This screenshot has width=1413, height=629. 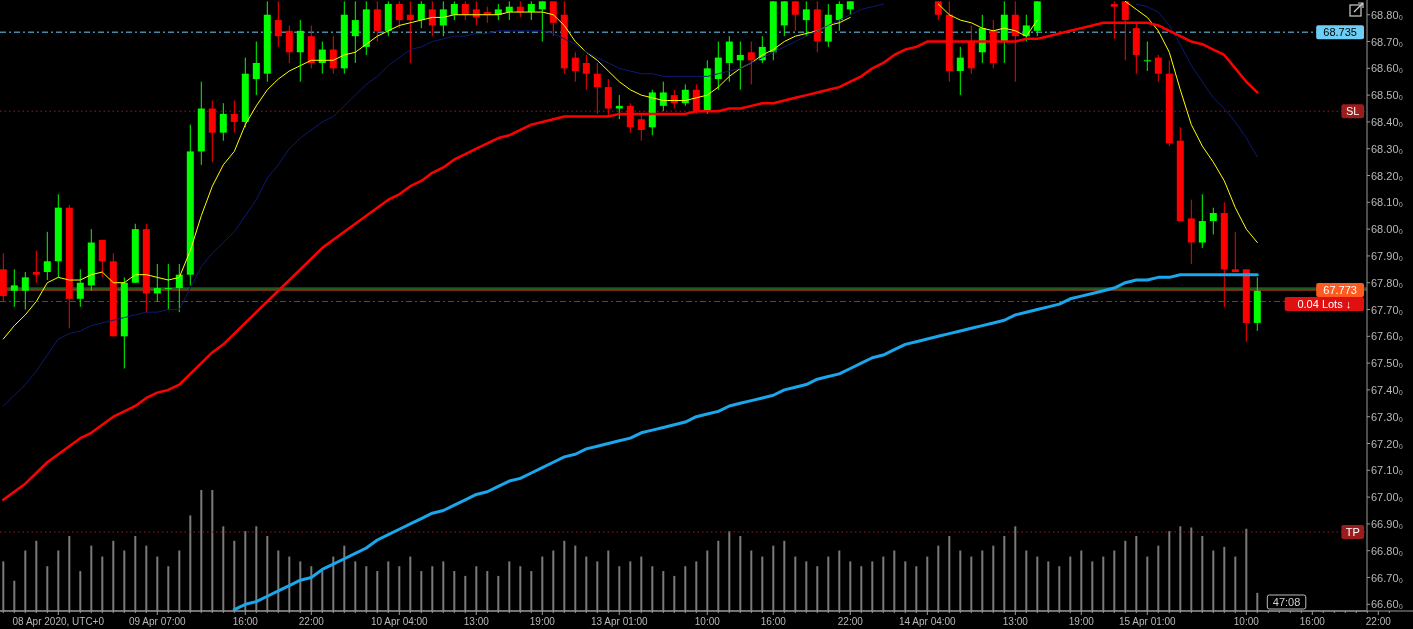 I want to click on x-tick-label: 10:00, so click(x=707, y=621).